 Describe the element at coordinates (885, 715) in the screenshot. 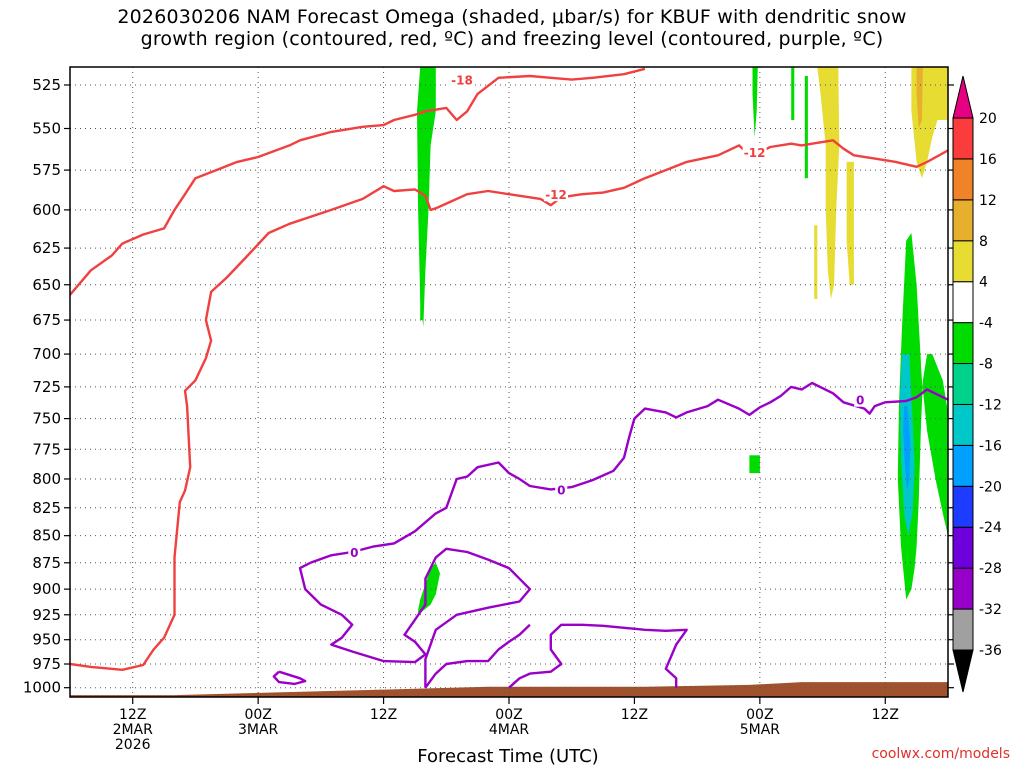

I see `x-tick-label-6-0: 12Z` at that location.